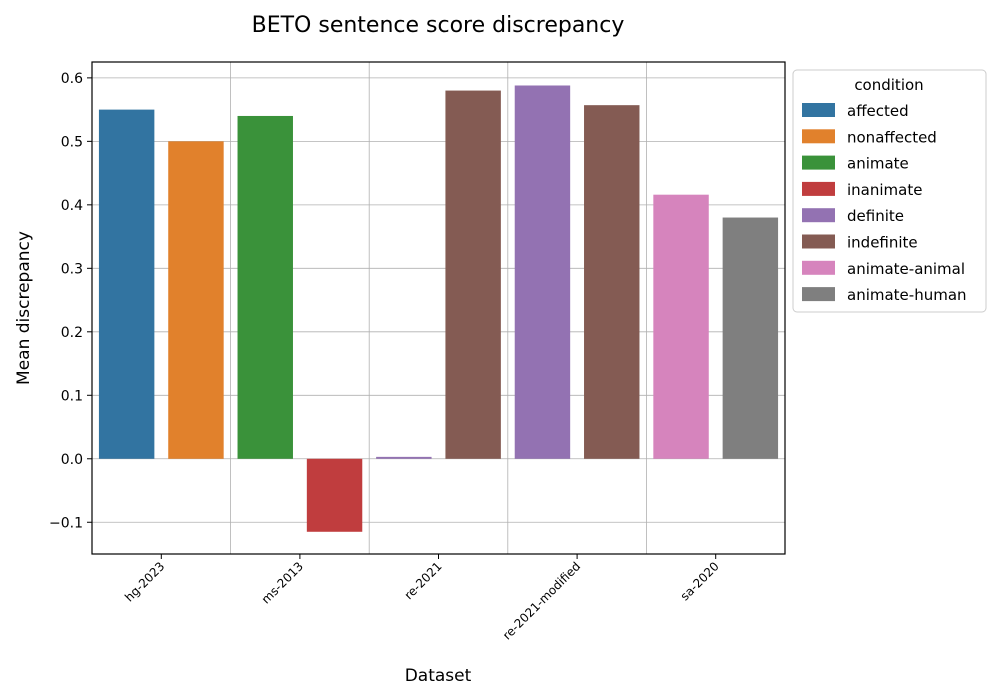 The height and width of the screenshot is (700, 1000). Describe the element at coordinates (438, 676) in the screenshot. I see `x-axis-label: Dataset` at that location.